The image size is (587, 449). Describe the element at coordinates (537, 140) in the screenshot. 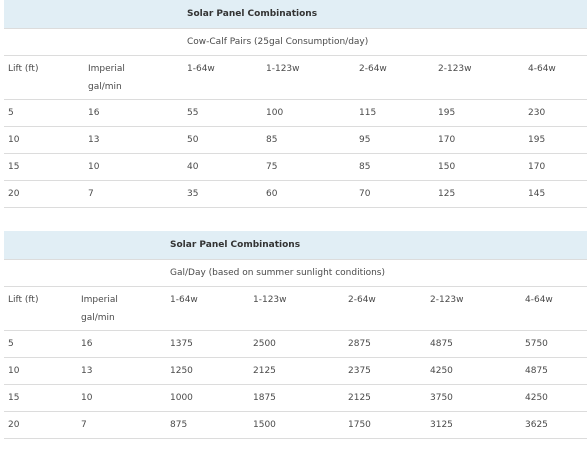

I see `cell-4-64w: 195` at that location.